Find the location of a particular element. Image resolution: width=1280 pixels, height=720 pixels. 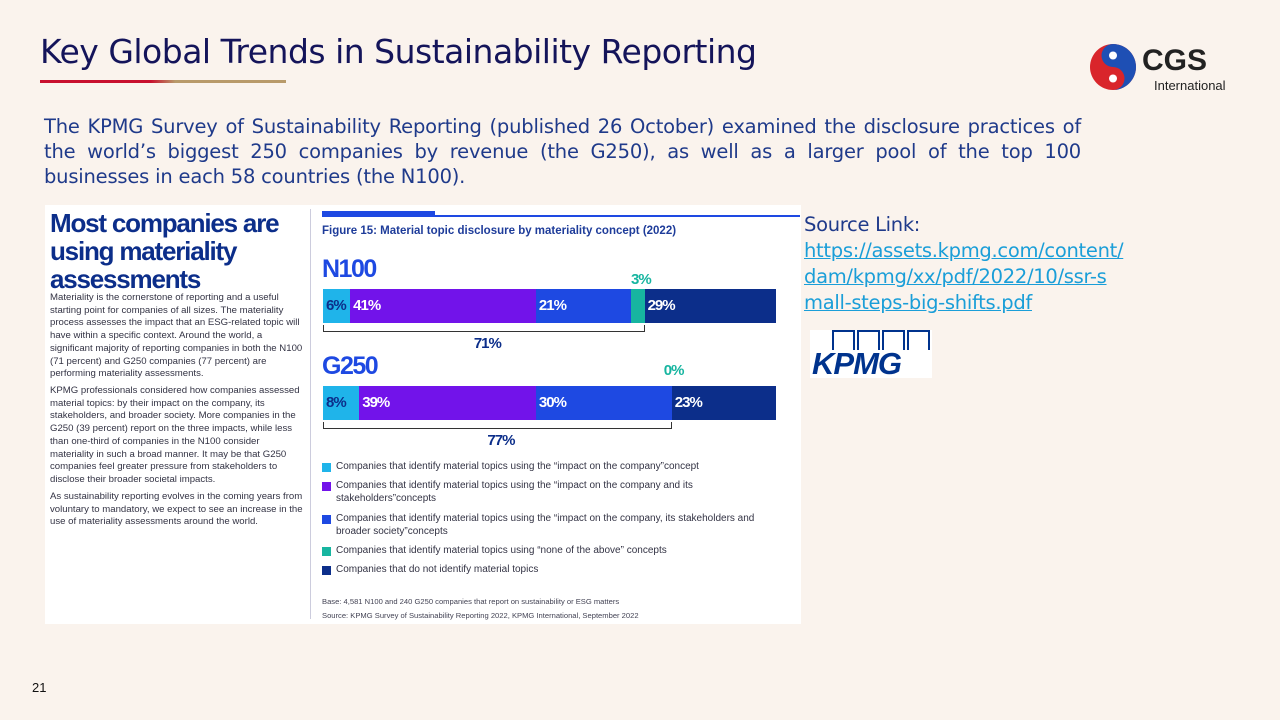

column-divider is located at coordinates (310, 414).